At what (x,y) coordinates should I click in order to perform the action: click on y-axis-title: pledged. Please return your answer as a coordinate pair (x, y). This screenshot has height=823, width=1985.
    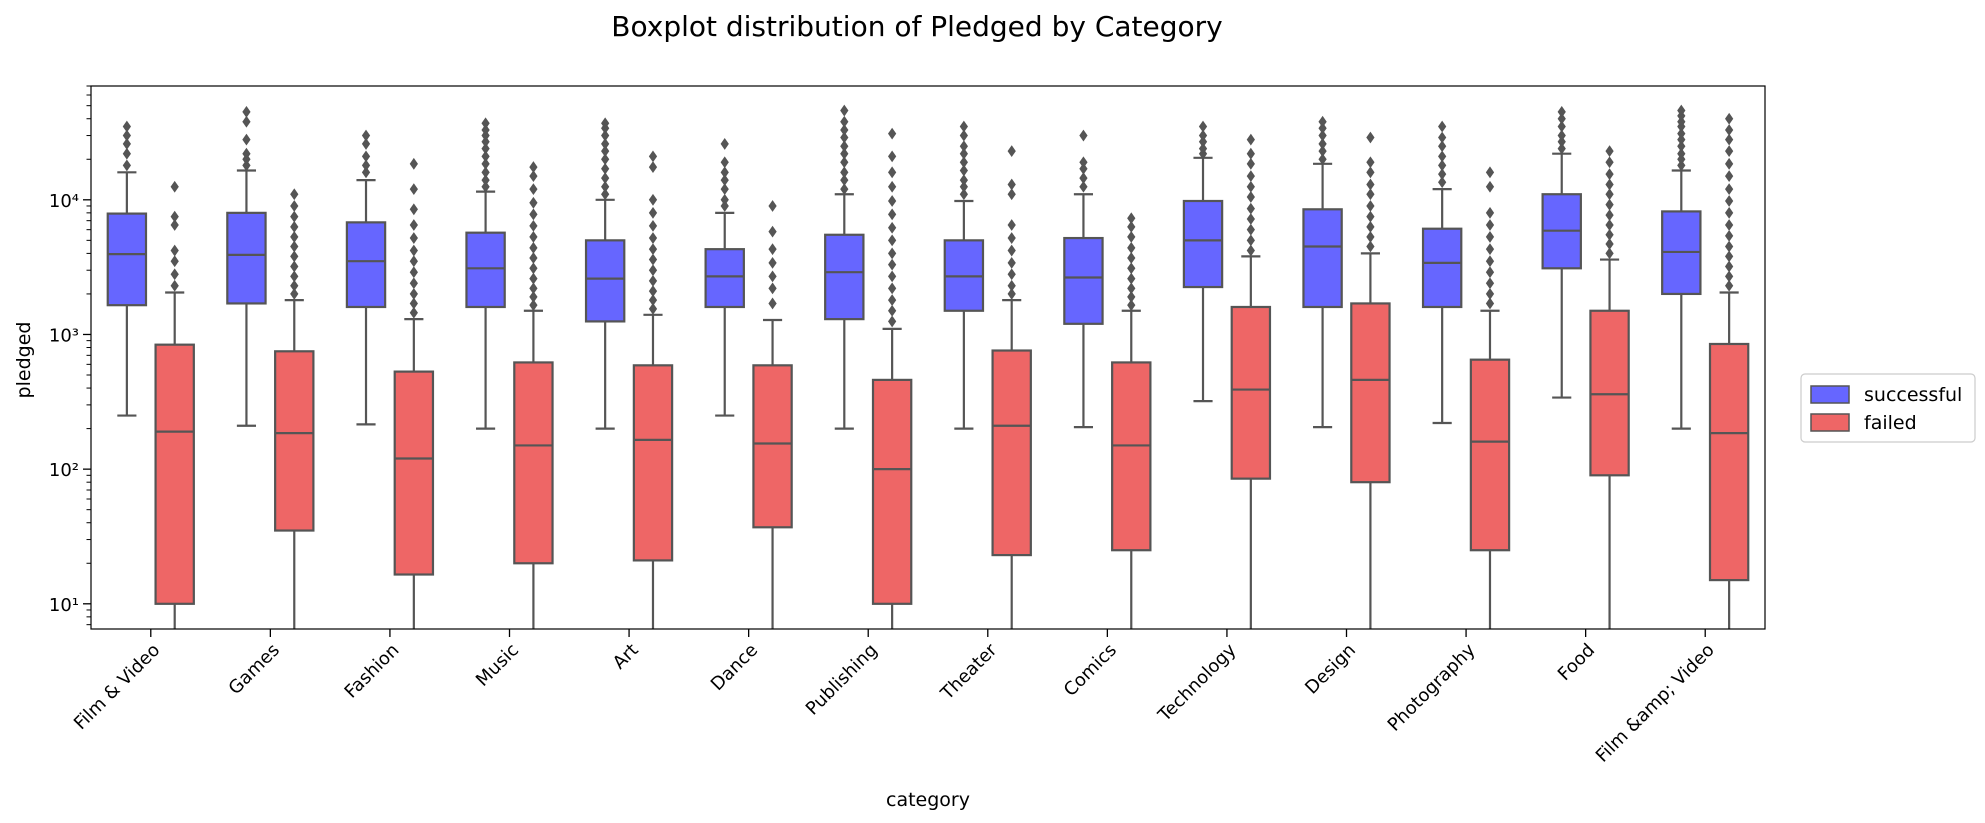
    Looking at the image, I should click on (24, 360).